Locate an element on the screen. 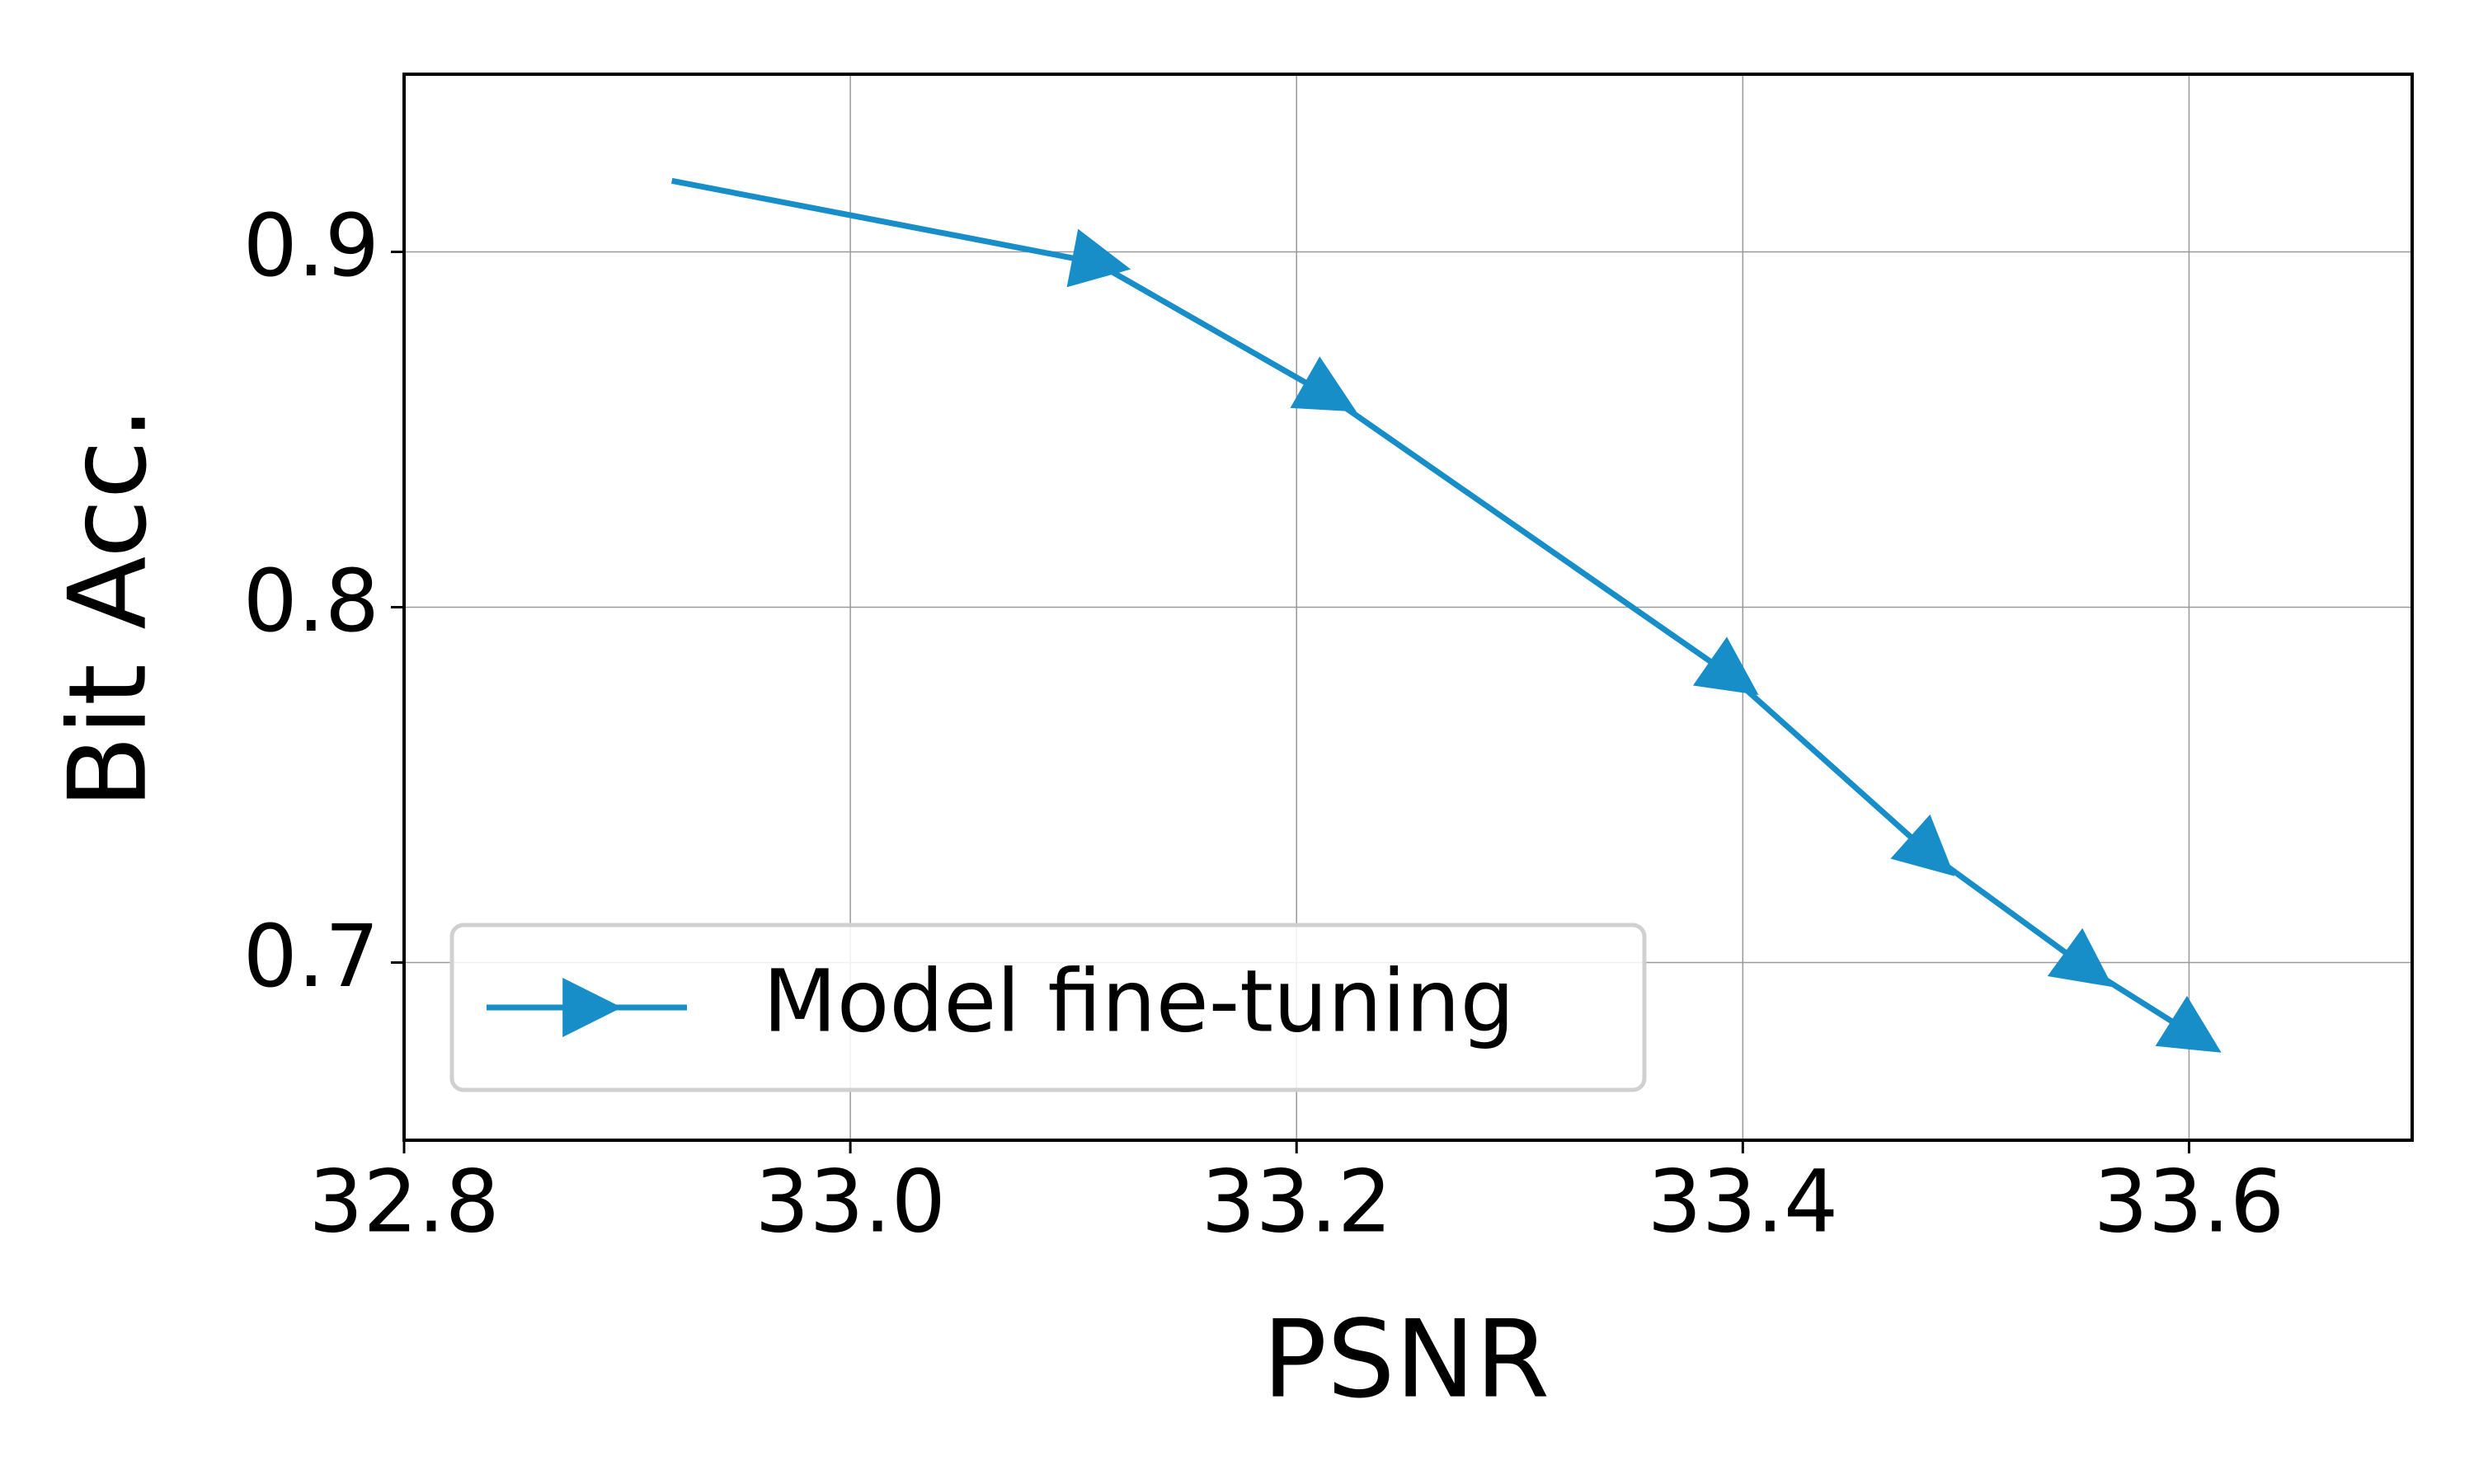  x-tick-label: 33.6 is located at coordinates (2189, 1201).